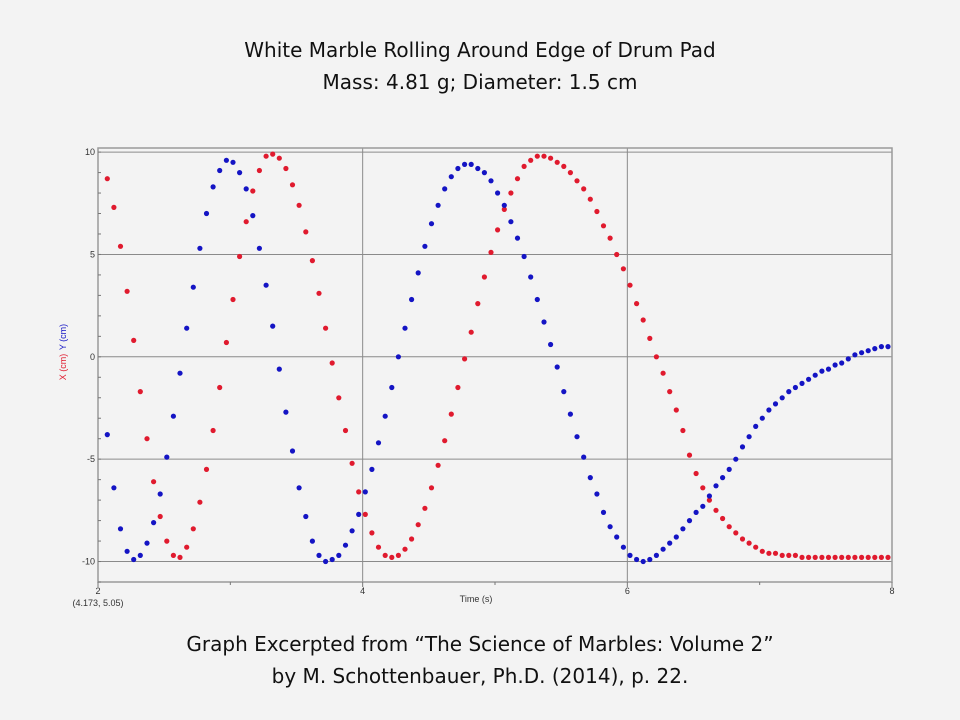  What do you see at coordinates (88, 562) in the screenshot?
I see `y-tick-label: -10` at bounding box center [88, 562].